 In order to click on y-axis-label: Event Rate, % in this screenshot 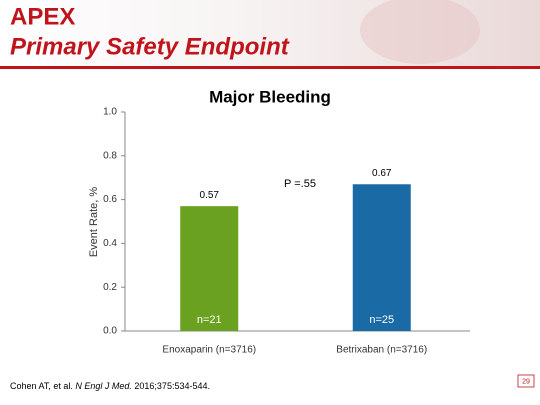, I will do `click(94, 222)`.